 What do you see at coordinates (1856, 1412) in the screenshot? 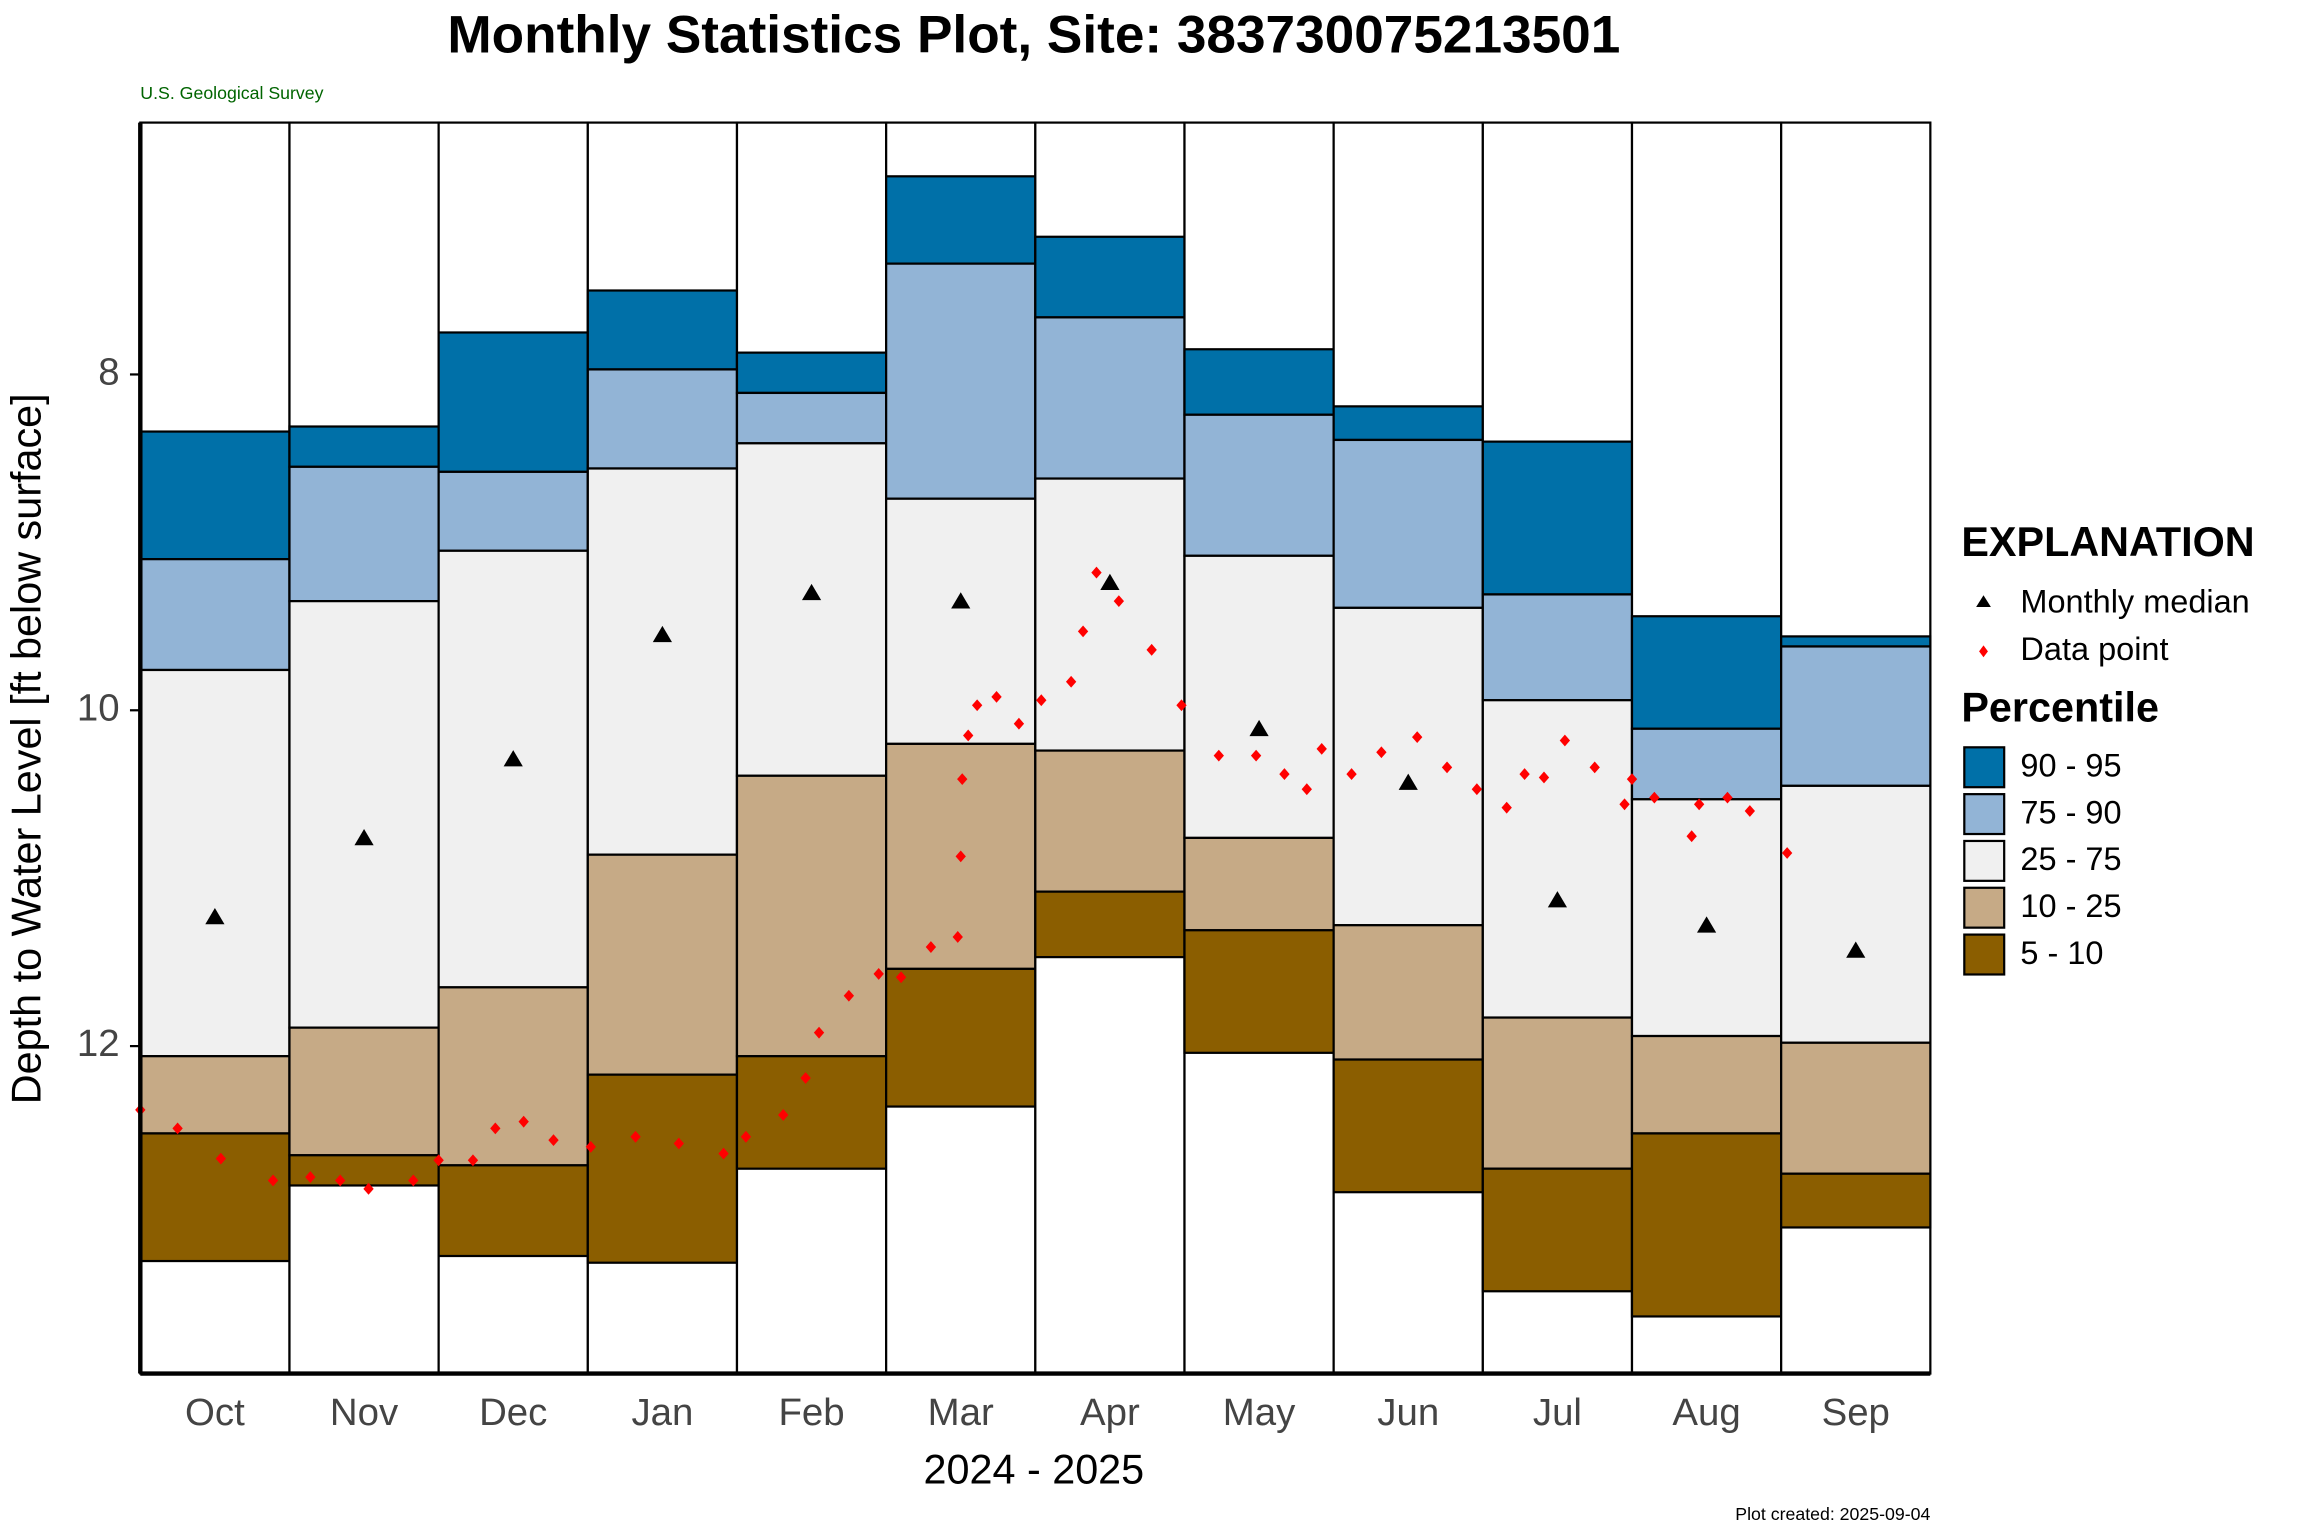
I see `x-tick-label: Sep` at bounding box center [1856, 1412].